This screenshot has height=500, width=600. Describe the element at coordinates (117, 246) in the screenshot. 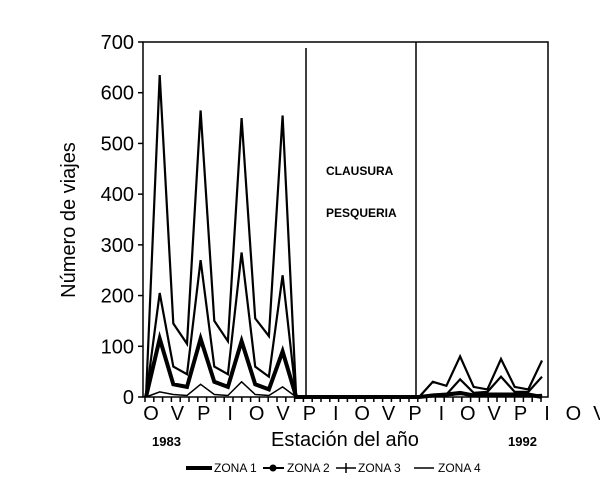

I see `y-tick-label: 300` at that location.